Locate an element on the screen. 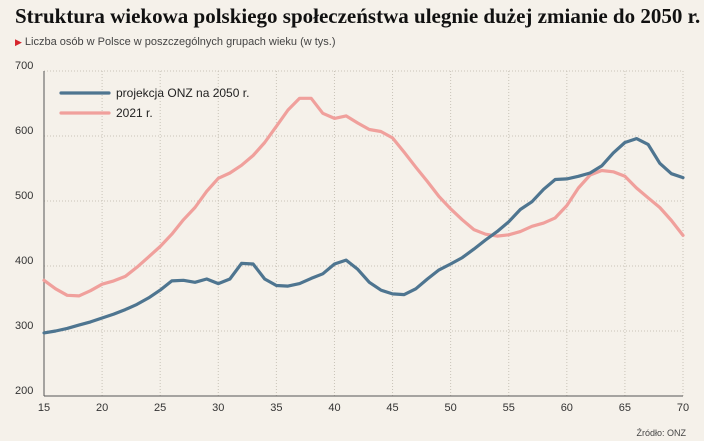 The image size is (704, 441). y-tick-labels: 200 300 400 500 600 700 is located at coordinates (24, 228).